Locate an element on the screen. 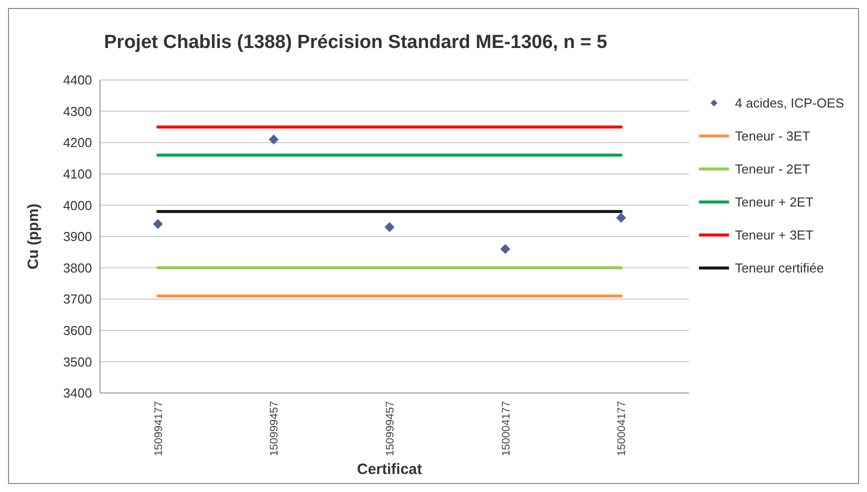 This screenshot has height=492, width=867. legend-label: Teneur + 2ET is located at coordinates (774, 202).